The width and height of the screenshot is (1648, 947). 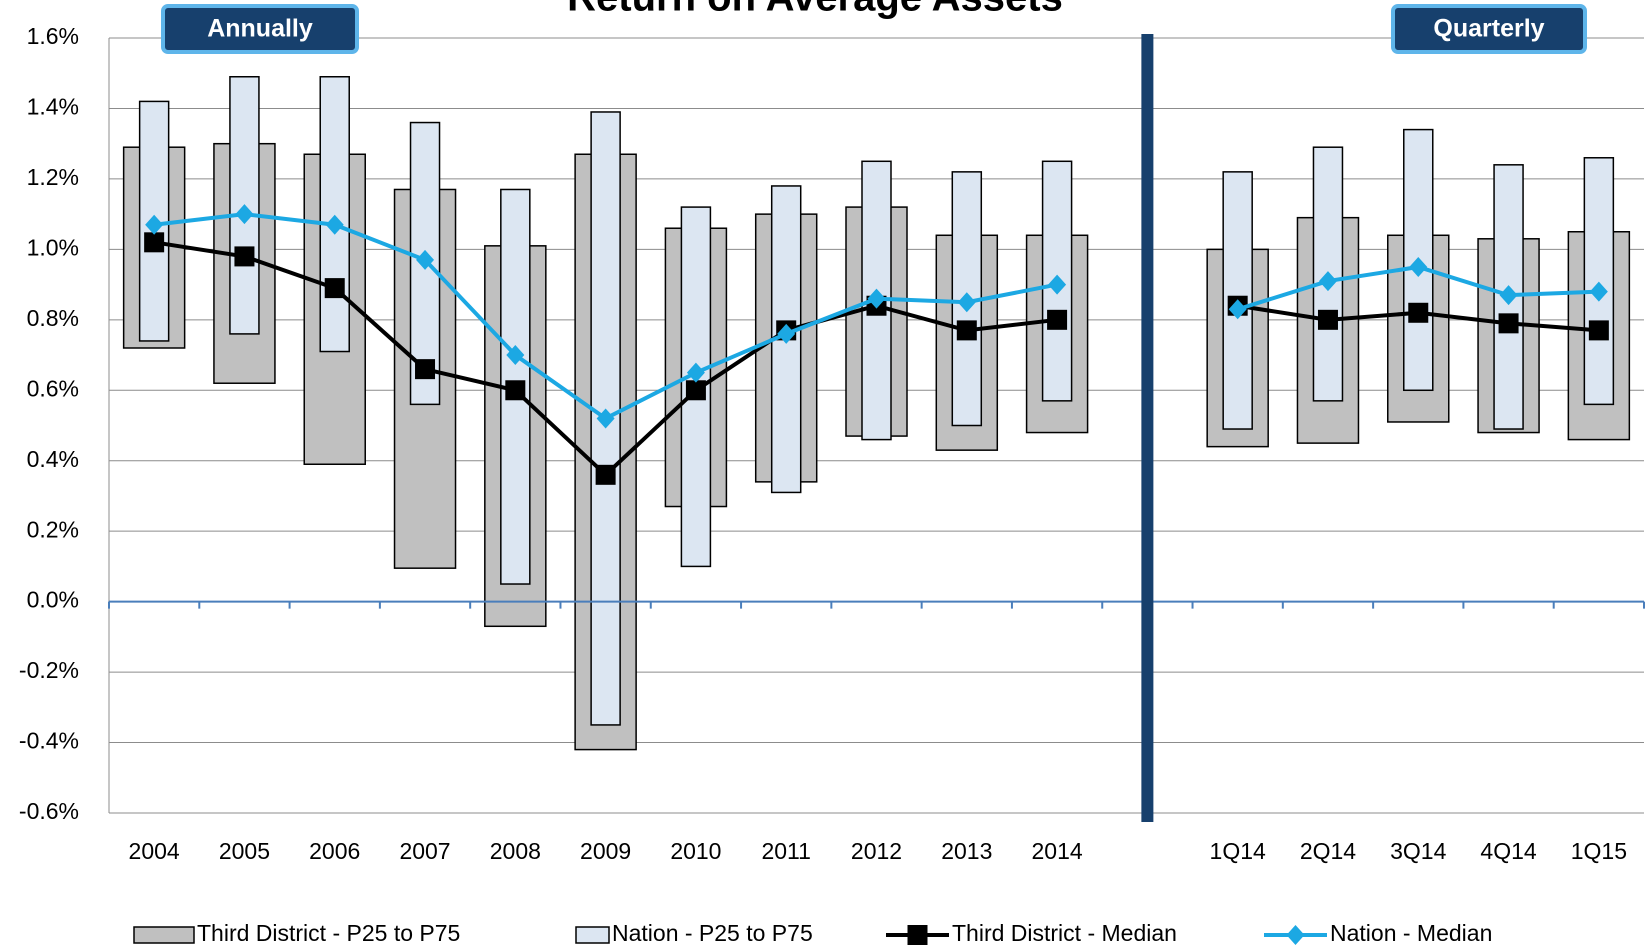 What do you see at coordinates (53, 600) in the screenshot?
I see `y-tick-label: 0.0%` at bounding box center [53, 600].